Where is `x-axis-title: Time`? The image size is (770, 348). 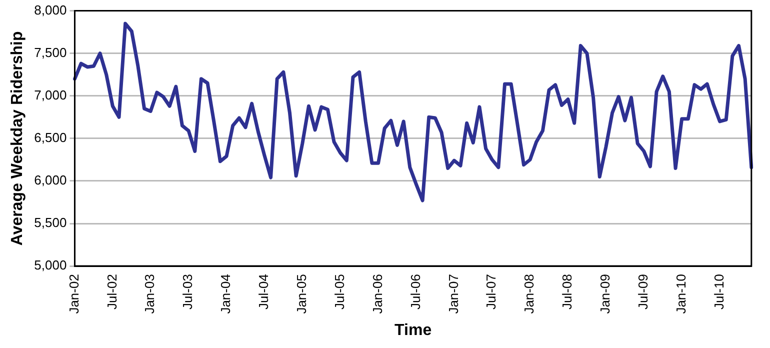
x-axis-title: Time is located at coordinates (413, 330).